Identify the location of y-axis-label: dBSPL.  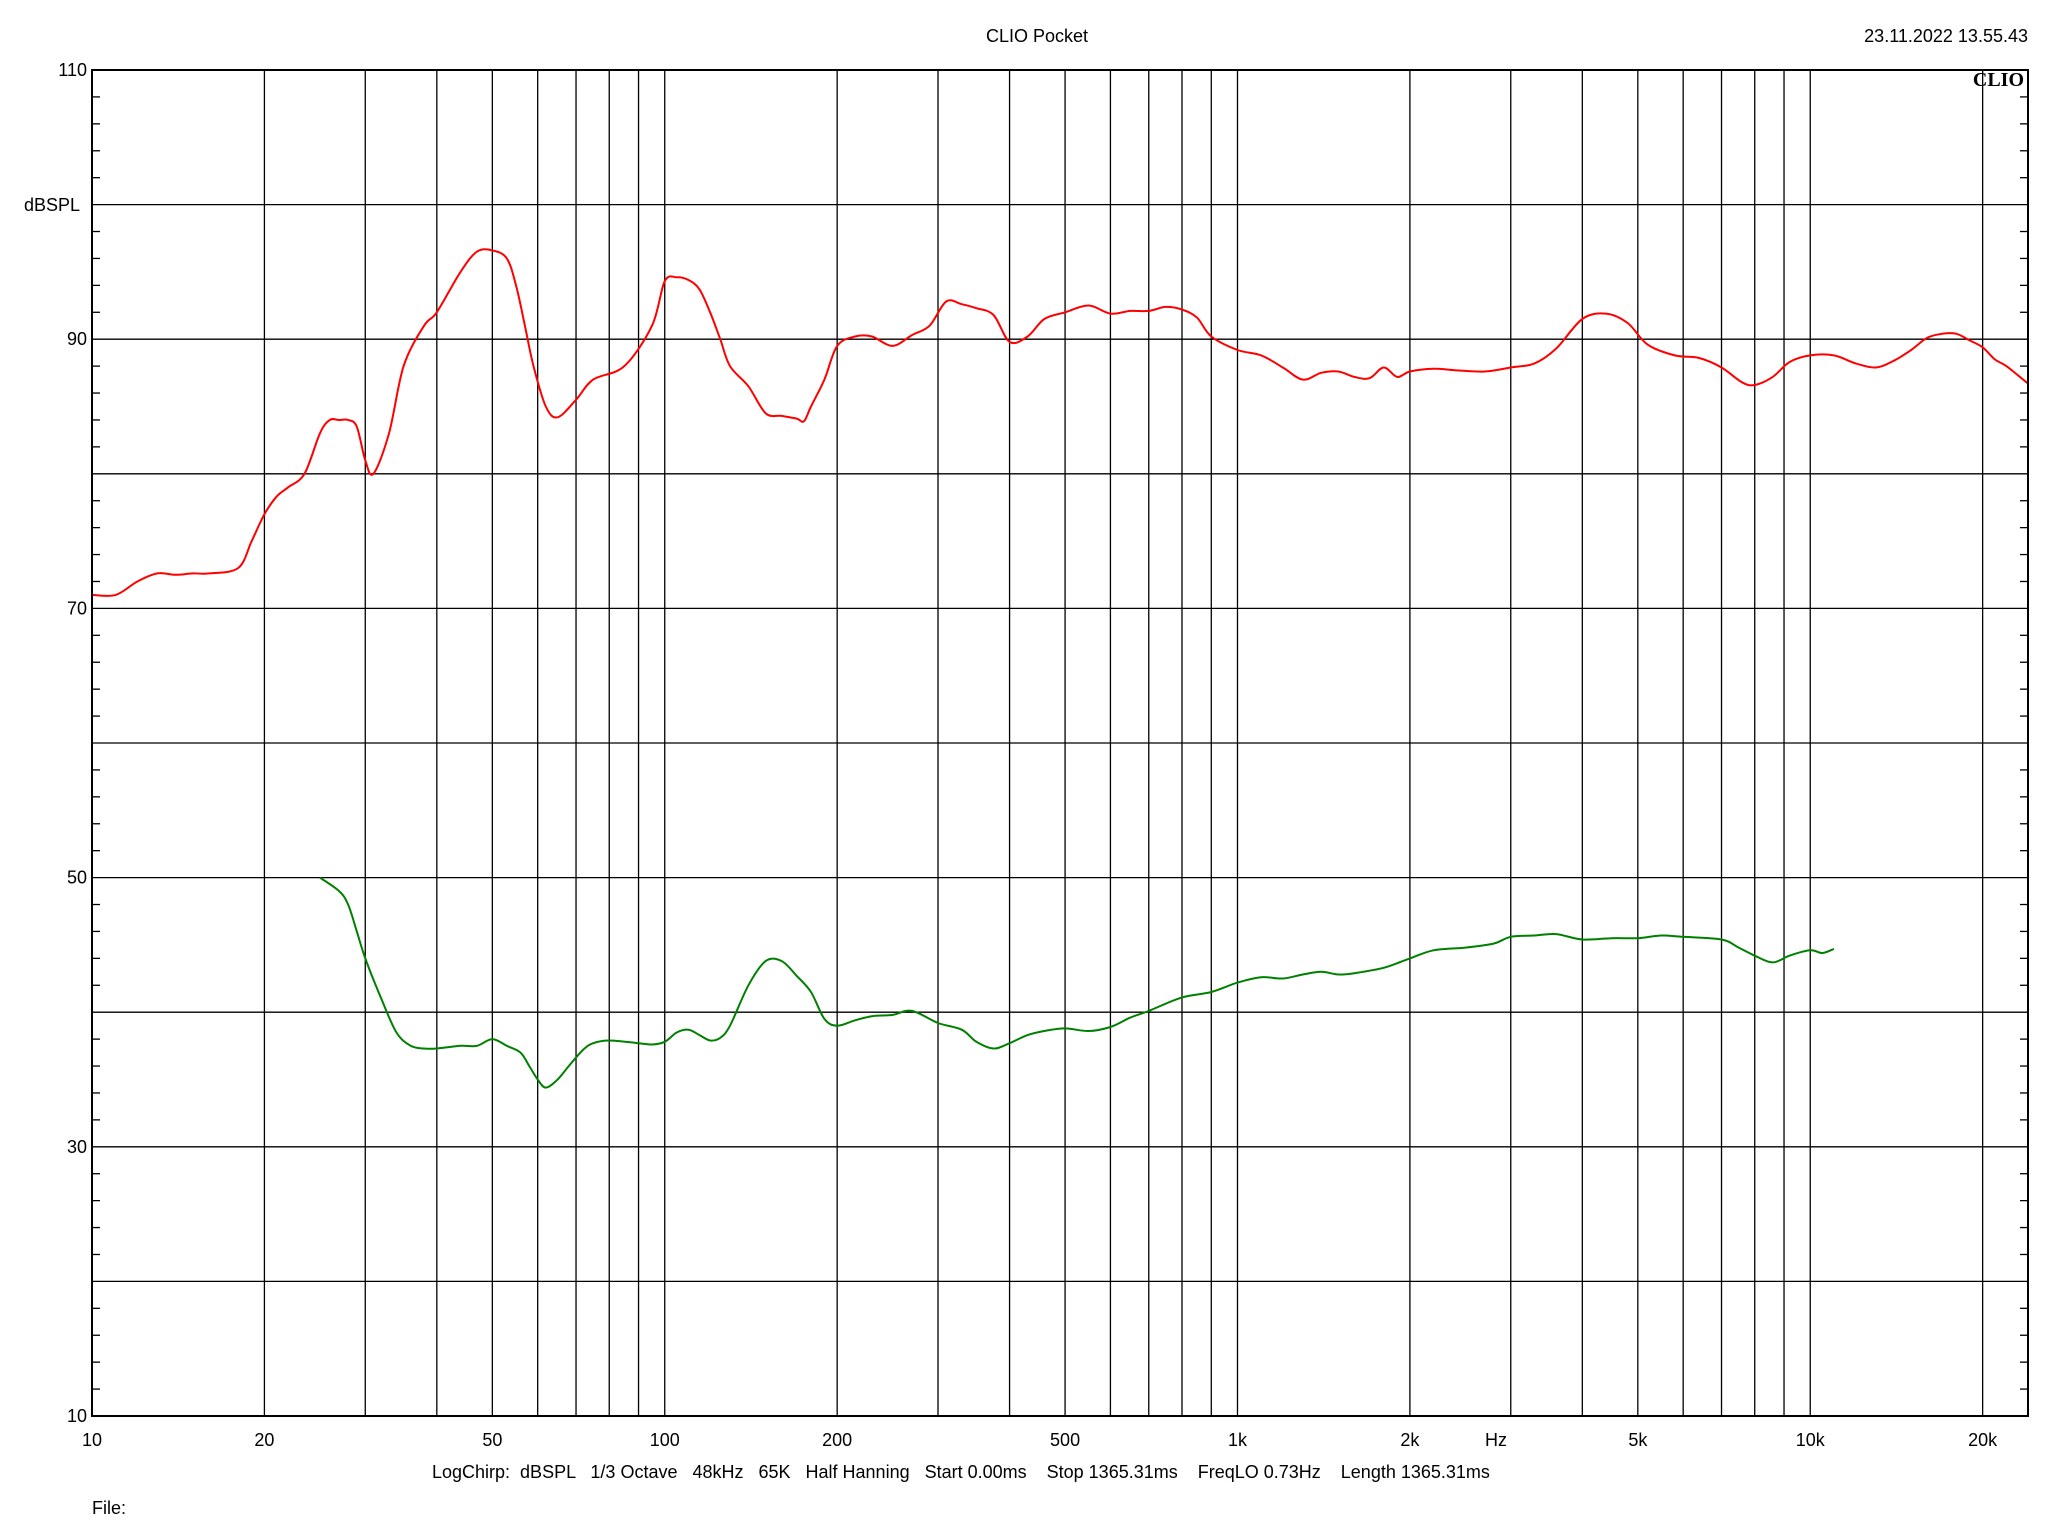
(52, 205).